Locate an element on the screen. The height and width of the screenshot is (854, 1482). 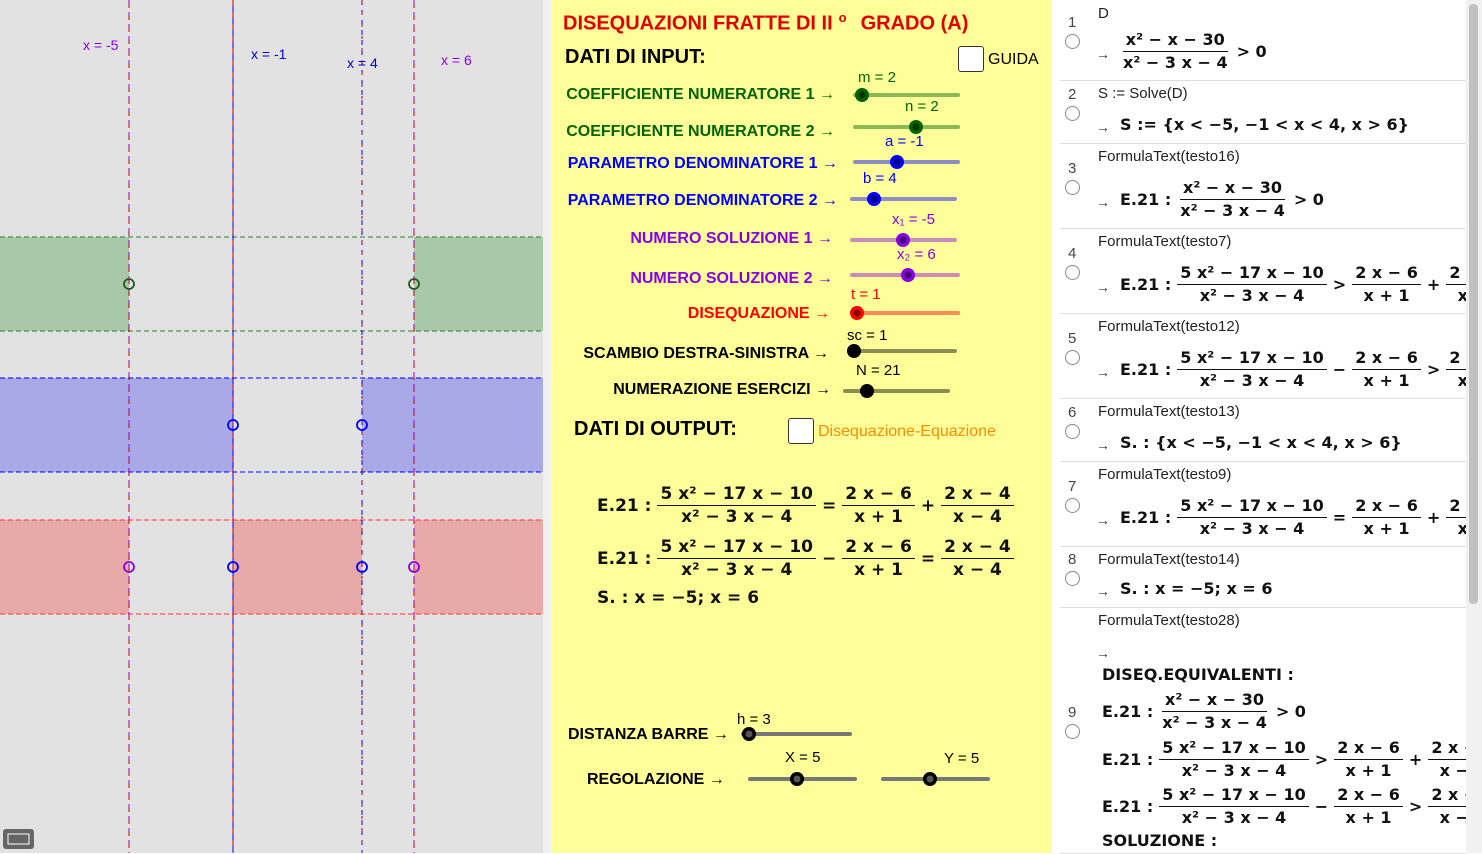
slider-label: NUMERAZIONE ESERCIZI → is located at coordinates (722, 389).